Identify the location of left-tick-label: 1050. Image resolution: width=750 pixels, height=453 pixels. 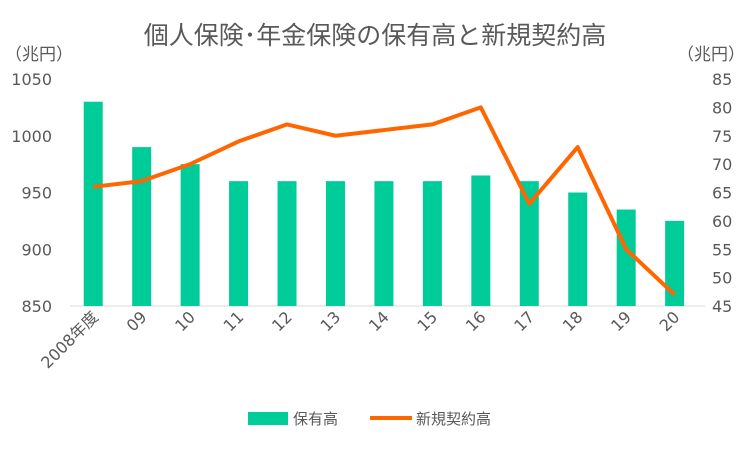
(31, 79).